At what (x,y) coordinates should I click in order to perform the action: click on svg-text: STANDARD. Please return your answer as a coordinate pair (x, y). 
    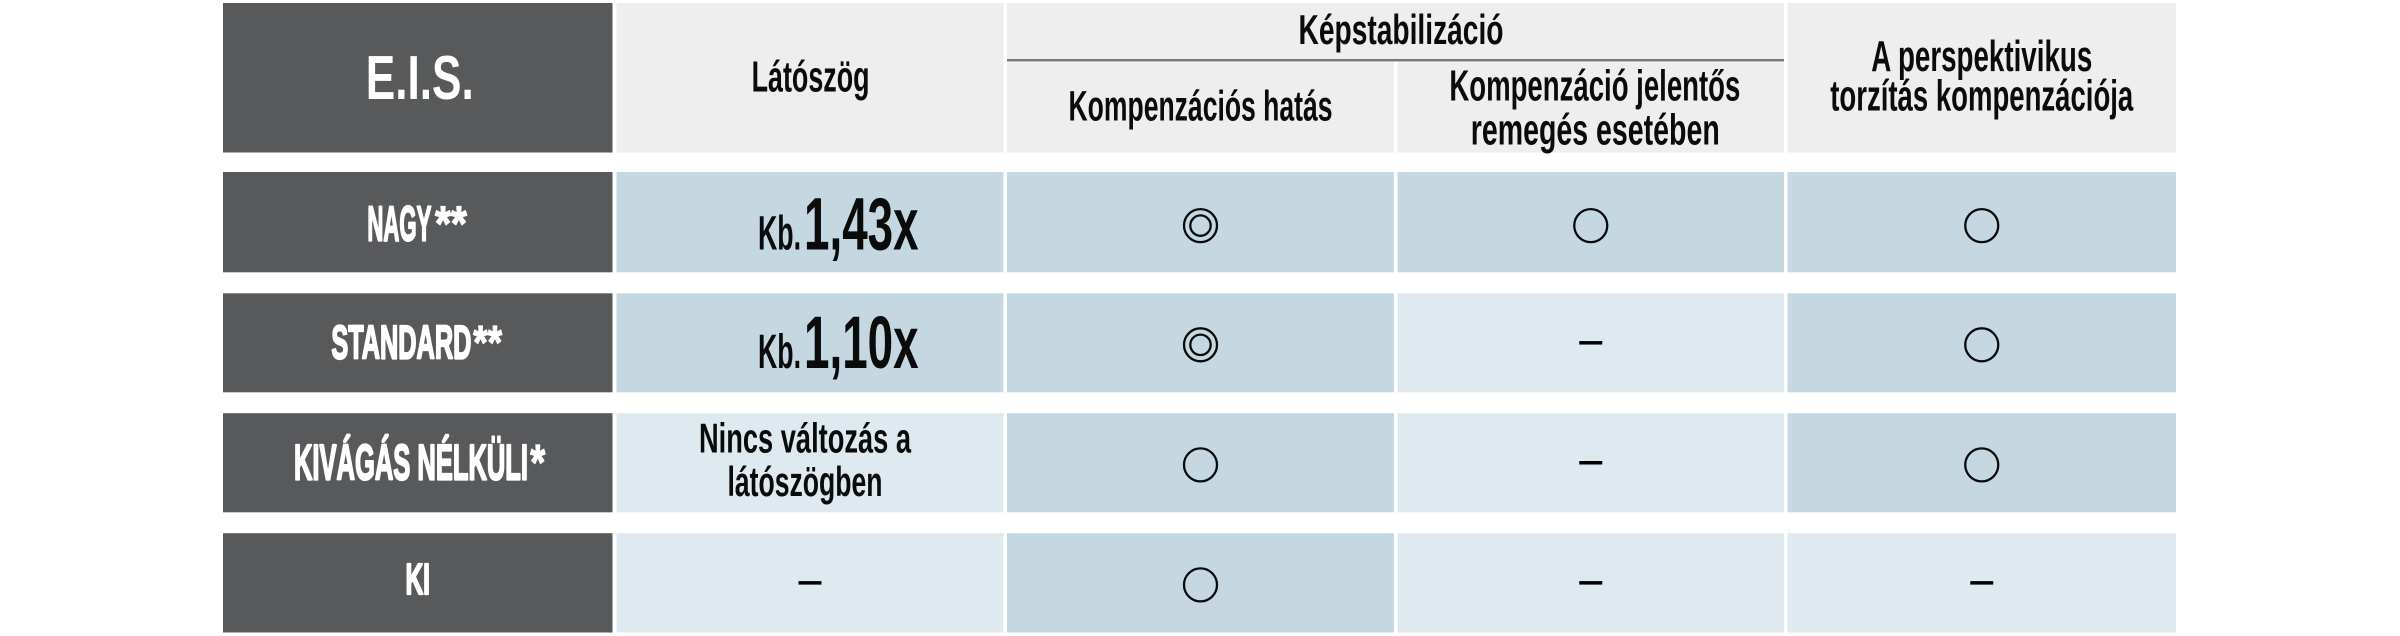
    Looking at the image, I should click on (401, 342).